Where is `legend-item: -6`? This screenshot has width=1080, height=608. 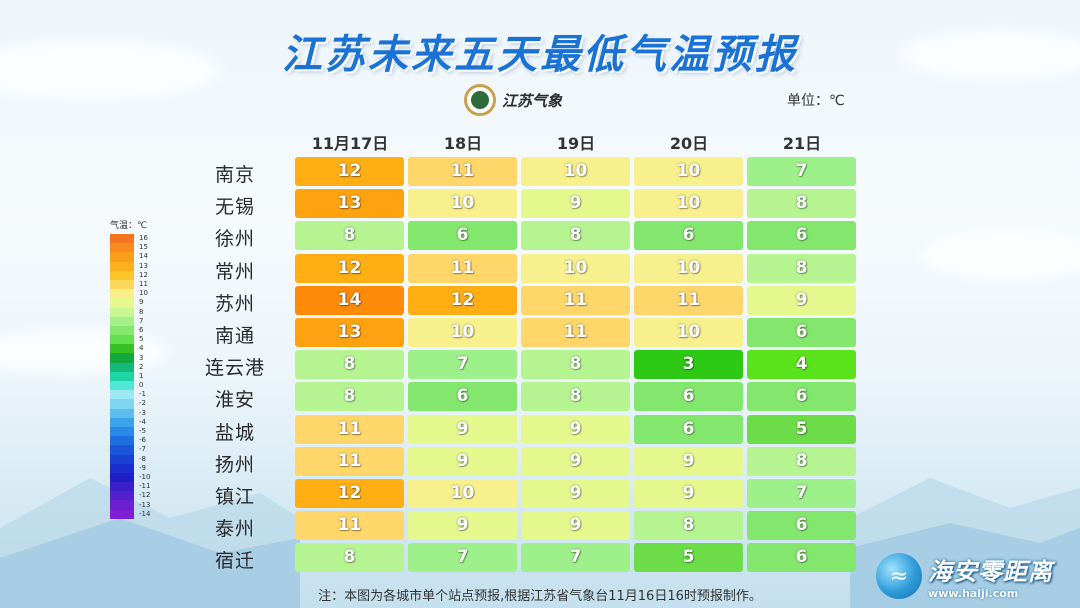 legend-item: -6 is located at coordinates (130, 441).